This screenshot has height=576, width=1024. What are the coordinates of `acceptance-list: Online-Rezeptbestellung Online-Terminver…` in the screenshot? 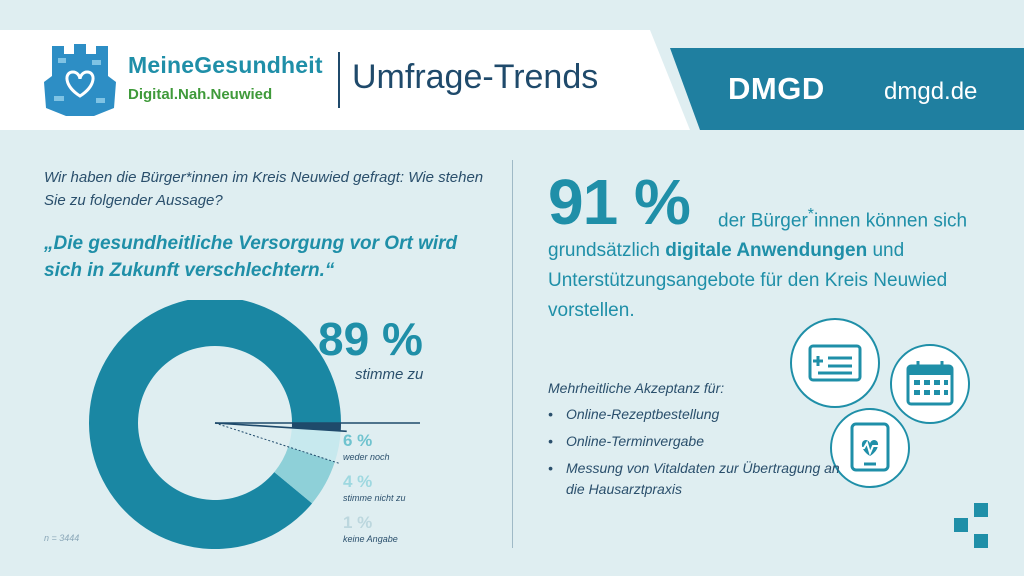 It's located at (698, 455).